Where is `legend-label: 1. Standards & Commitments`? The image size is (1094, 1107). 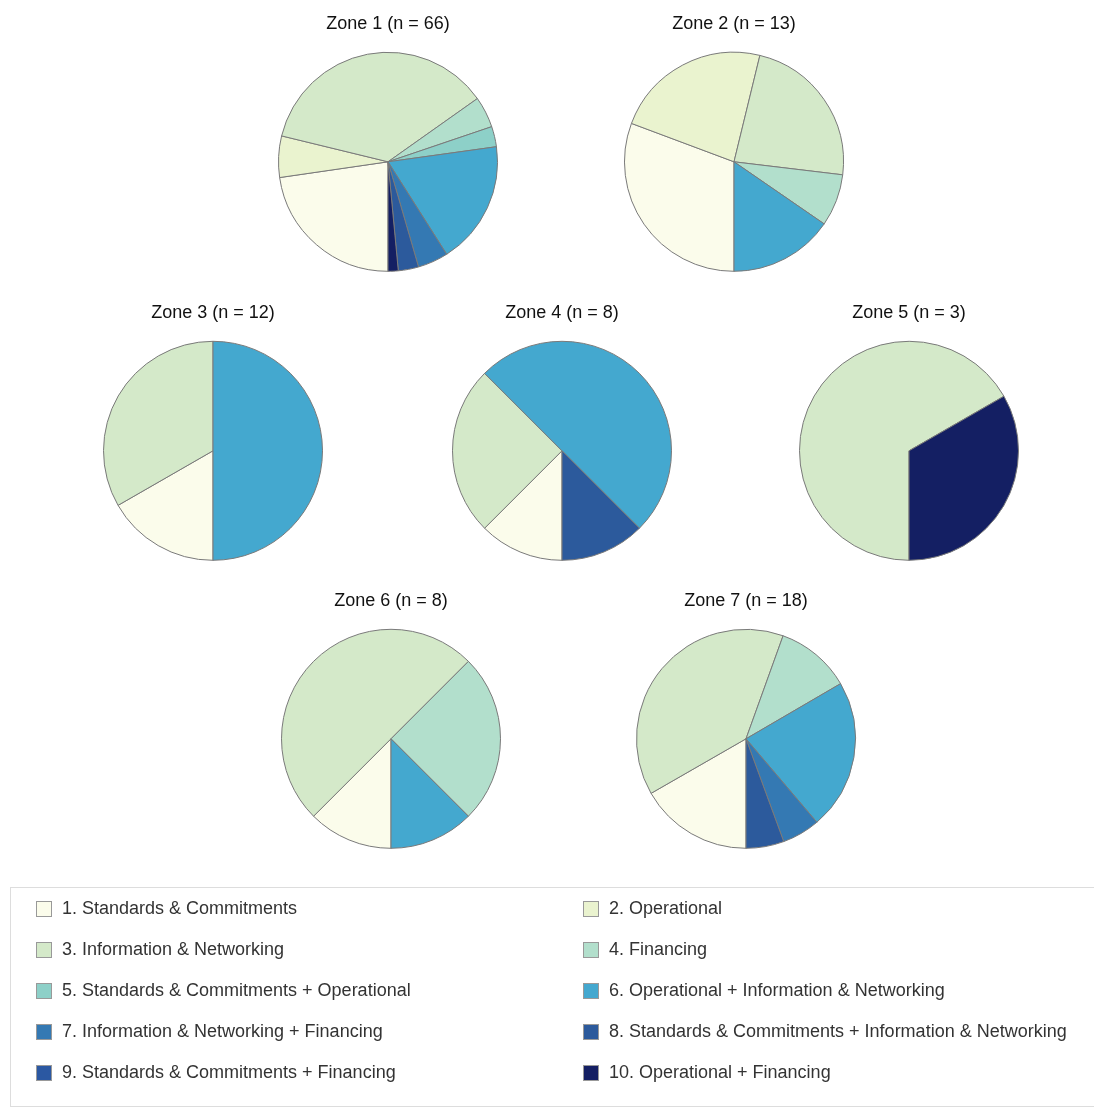
legend-label: 1. Standards & Commitments is located at coordinates (180, 908).